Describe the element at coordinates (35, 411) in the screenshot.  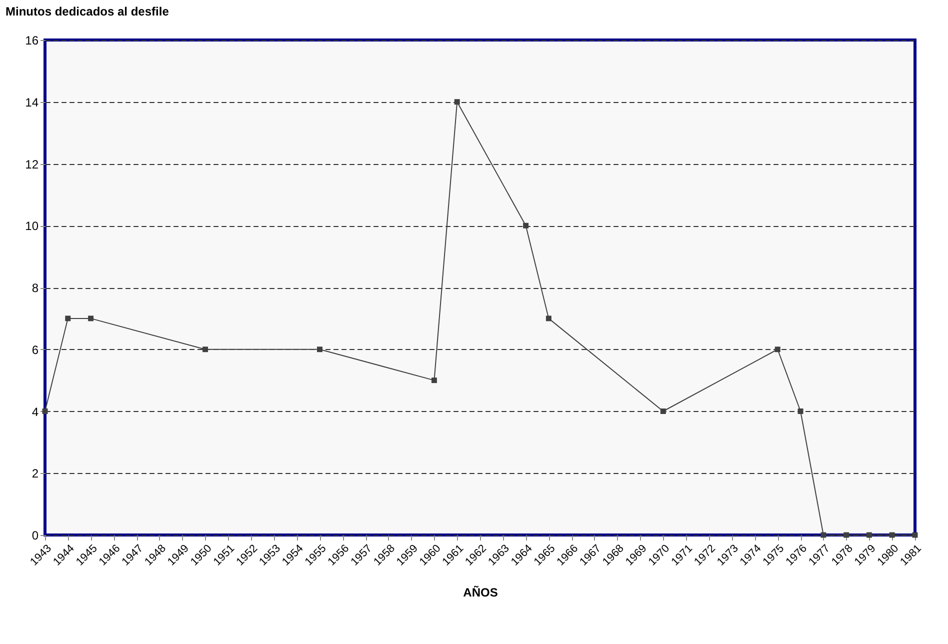
I see `y-tick-label: 4` at that location.